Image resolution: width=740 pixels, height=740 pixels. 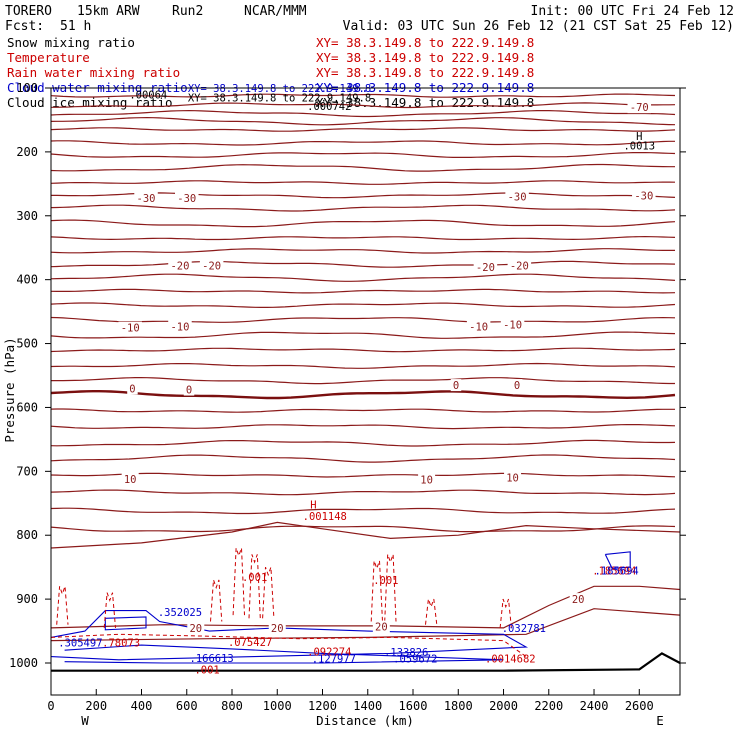 I want to click on y-tick-label: 700, so click(x=27, y=471).